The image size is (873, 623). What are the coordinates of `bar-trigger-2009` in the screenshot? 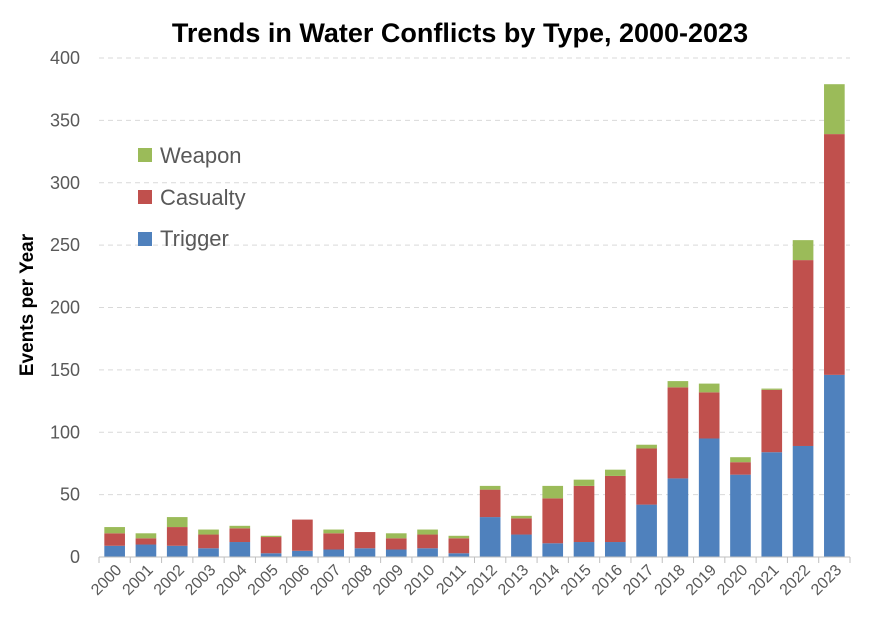 It's located at (396, 553).